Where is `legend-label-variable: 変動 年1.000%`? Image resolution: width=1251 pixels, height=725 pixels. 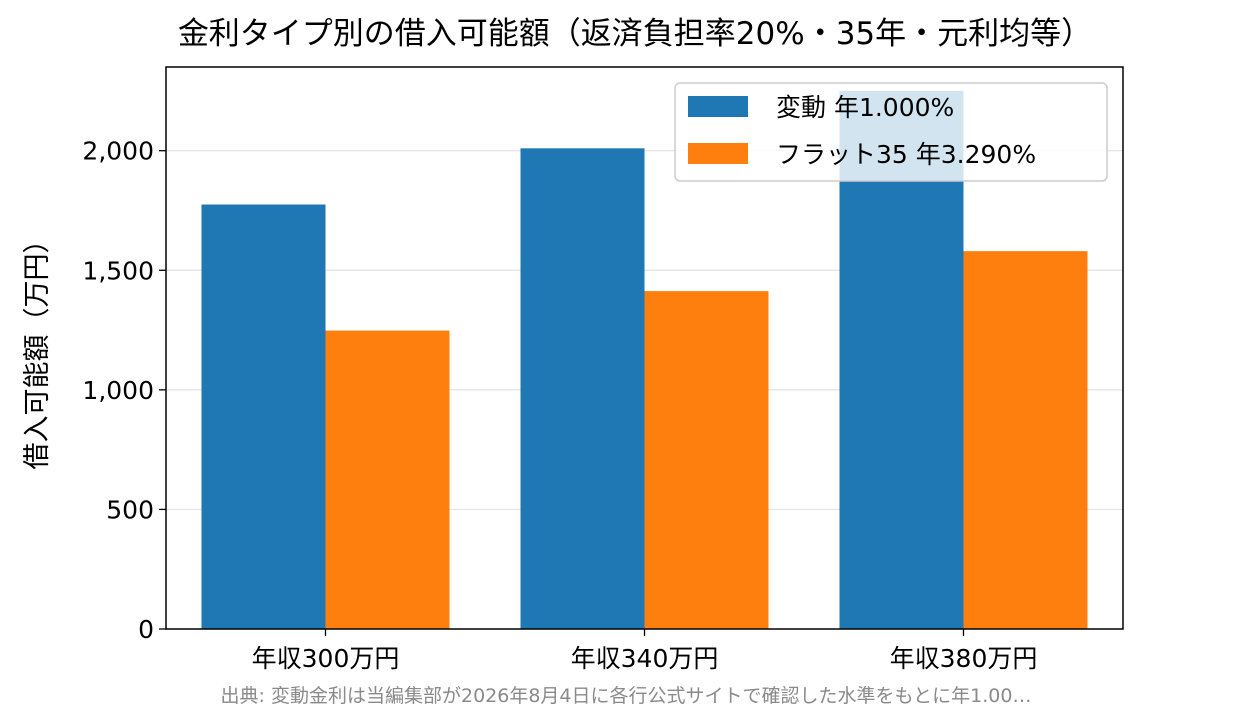 legend-label-variable: 変動 年1.000% is located at coordinates (865, 107).